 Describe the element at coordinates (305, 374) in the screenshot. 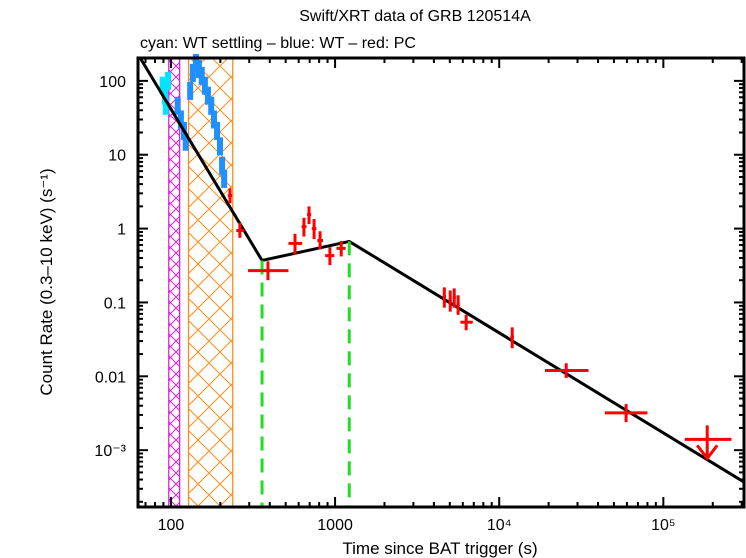

I see `break-markers` at that location.